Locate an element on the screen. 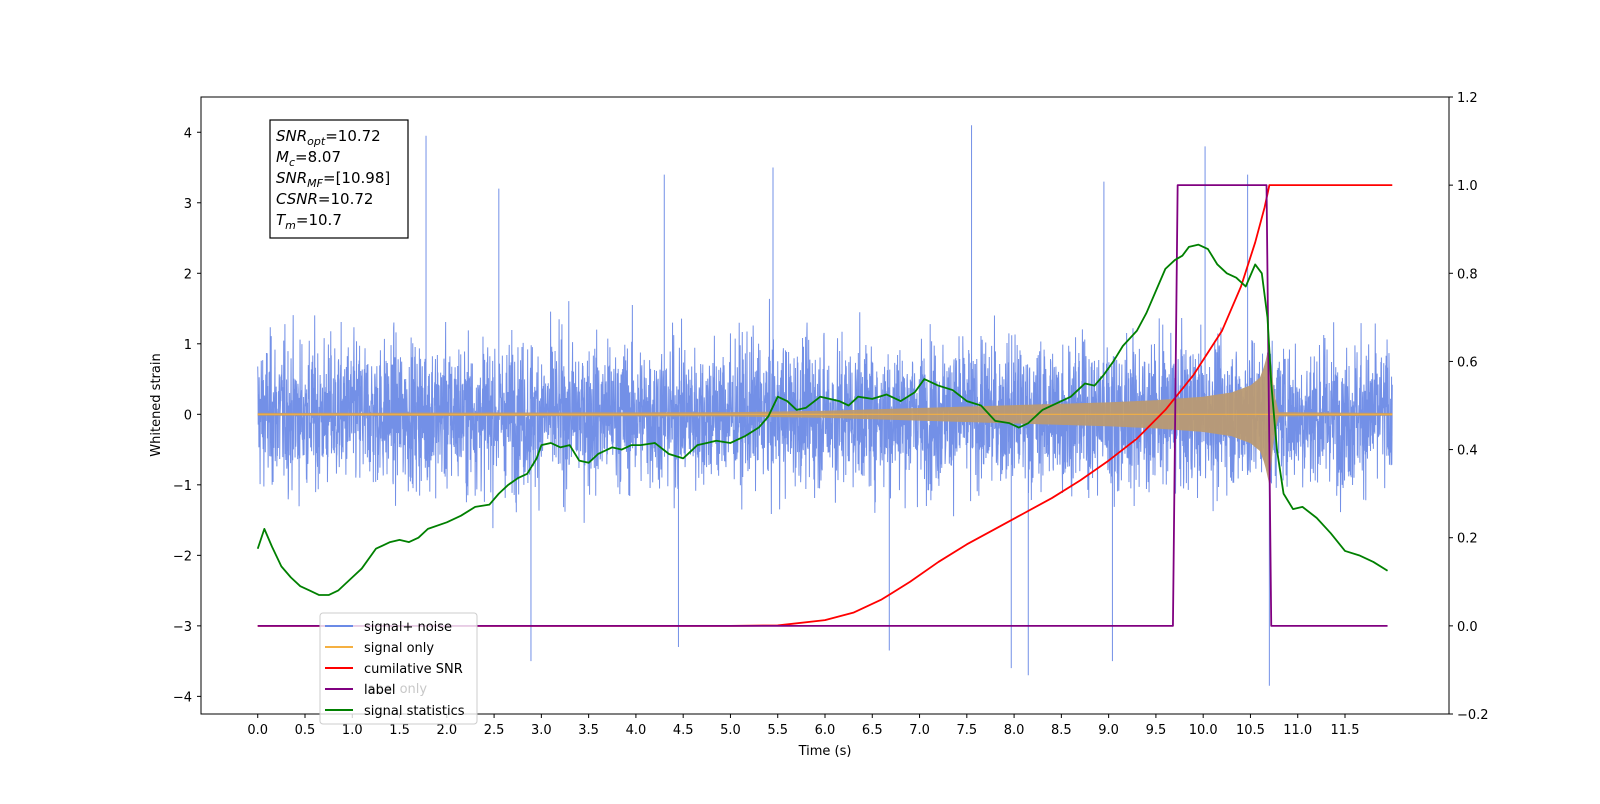 This screenshot has height=804, width=1600. x-tick-label: 10.5 is located at coordinates (1250, 730).